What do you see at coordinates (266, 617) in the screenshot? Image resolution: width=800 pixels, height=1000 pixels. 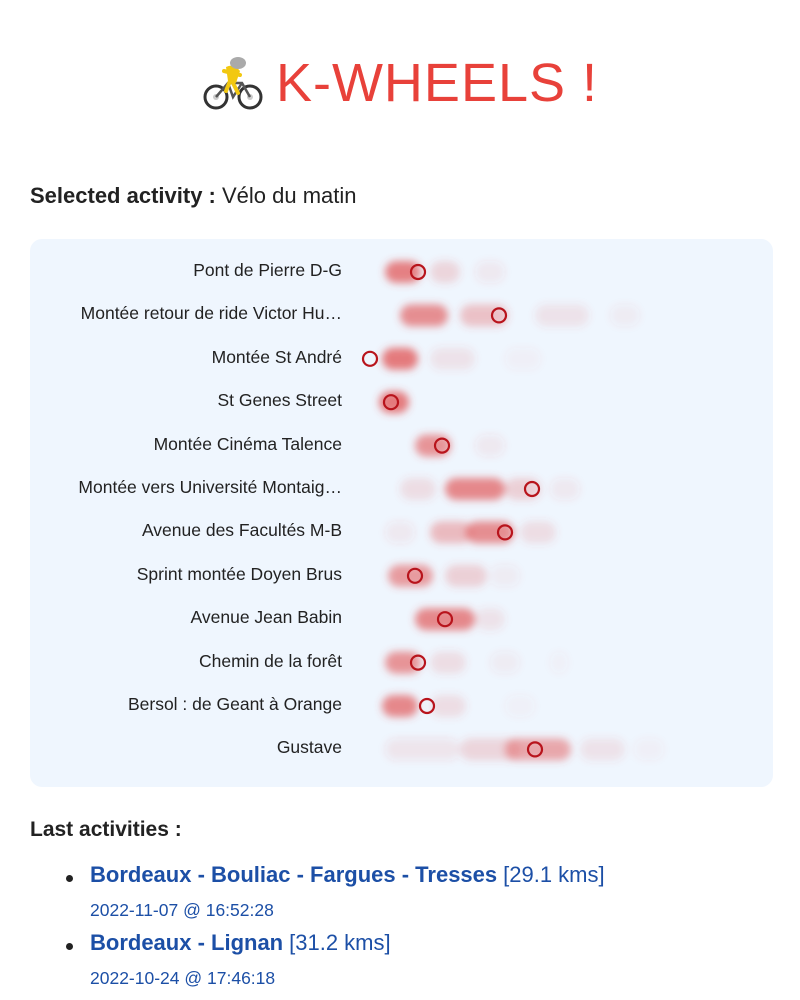 I see `segment-label: Avenue Jean Babin` at bounding box center [266, 617].